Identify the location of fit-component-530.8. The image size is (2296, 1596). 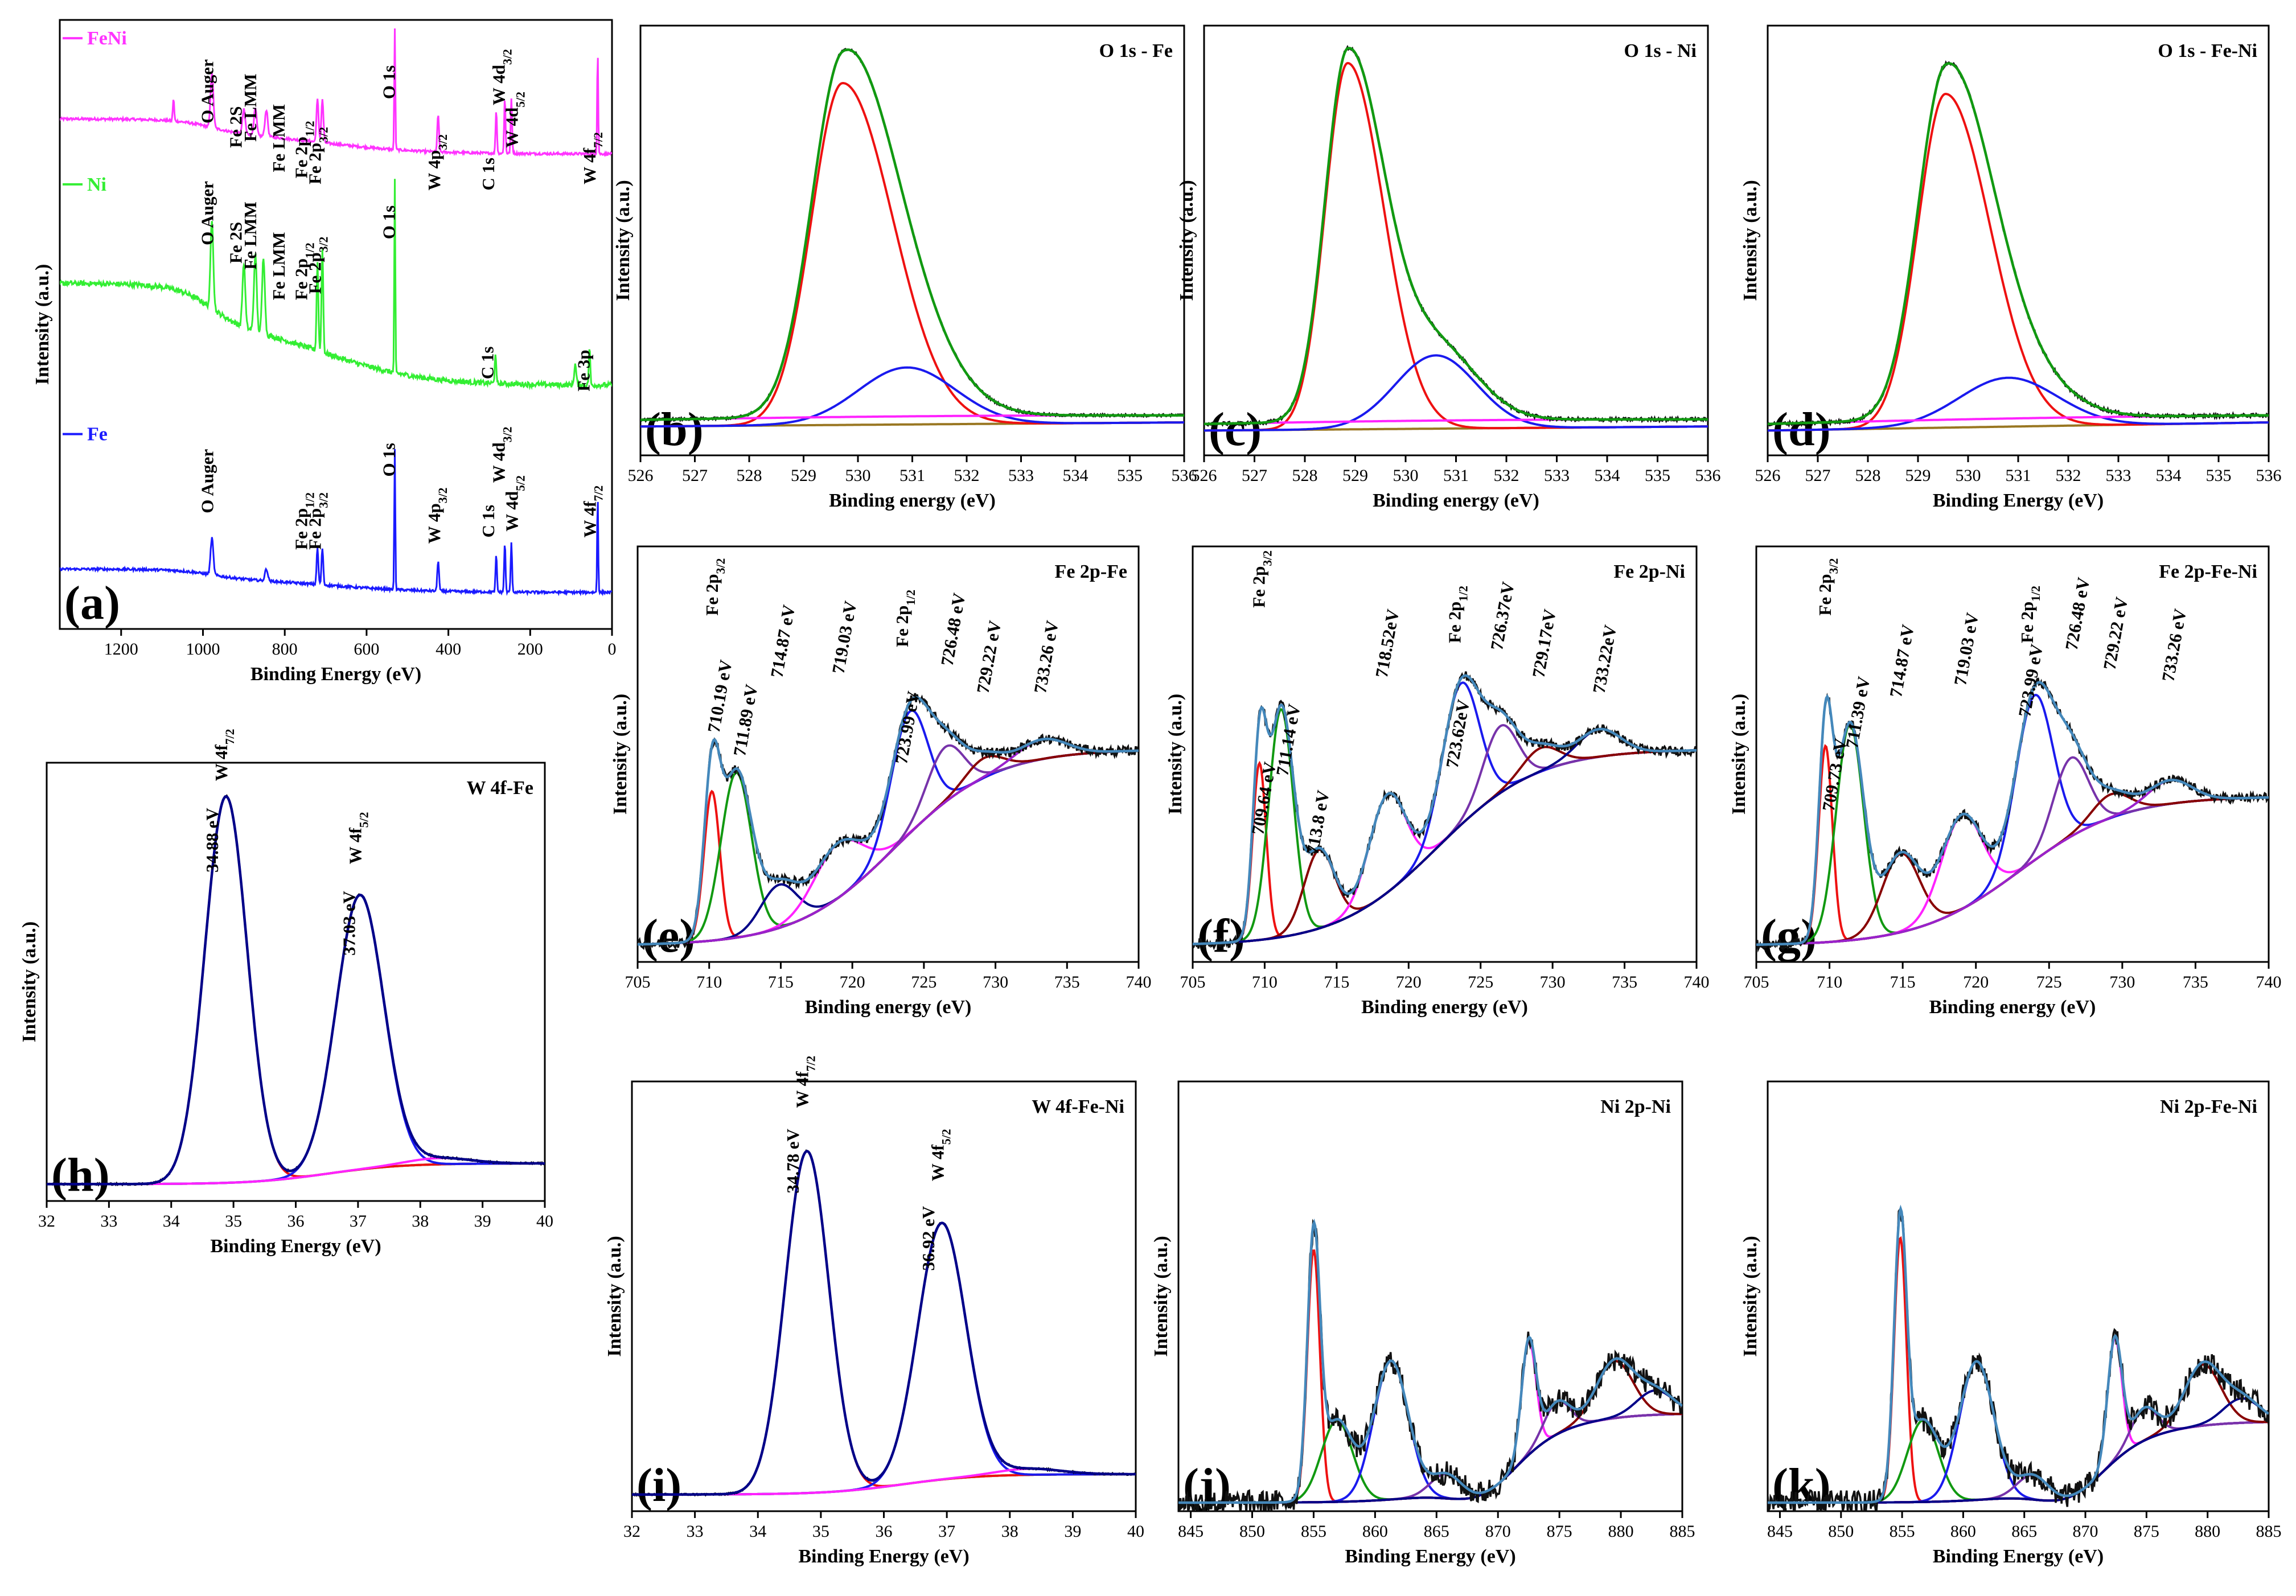
(2018, 404).